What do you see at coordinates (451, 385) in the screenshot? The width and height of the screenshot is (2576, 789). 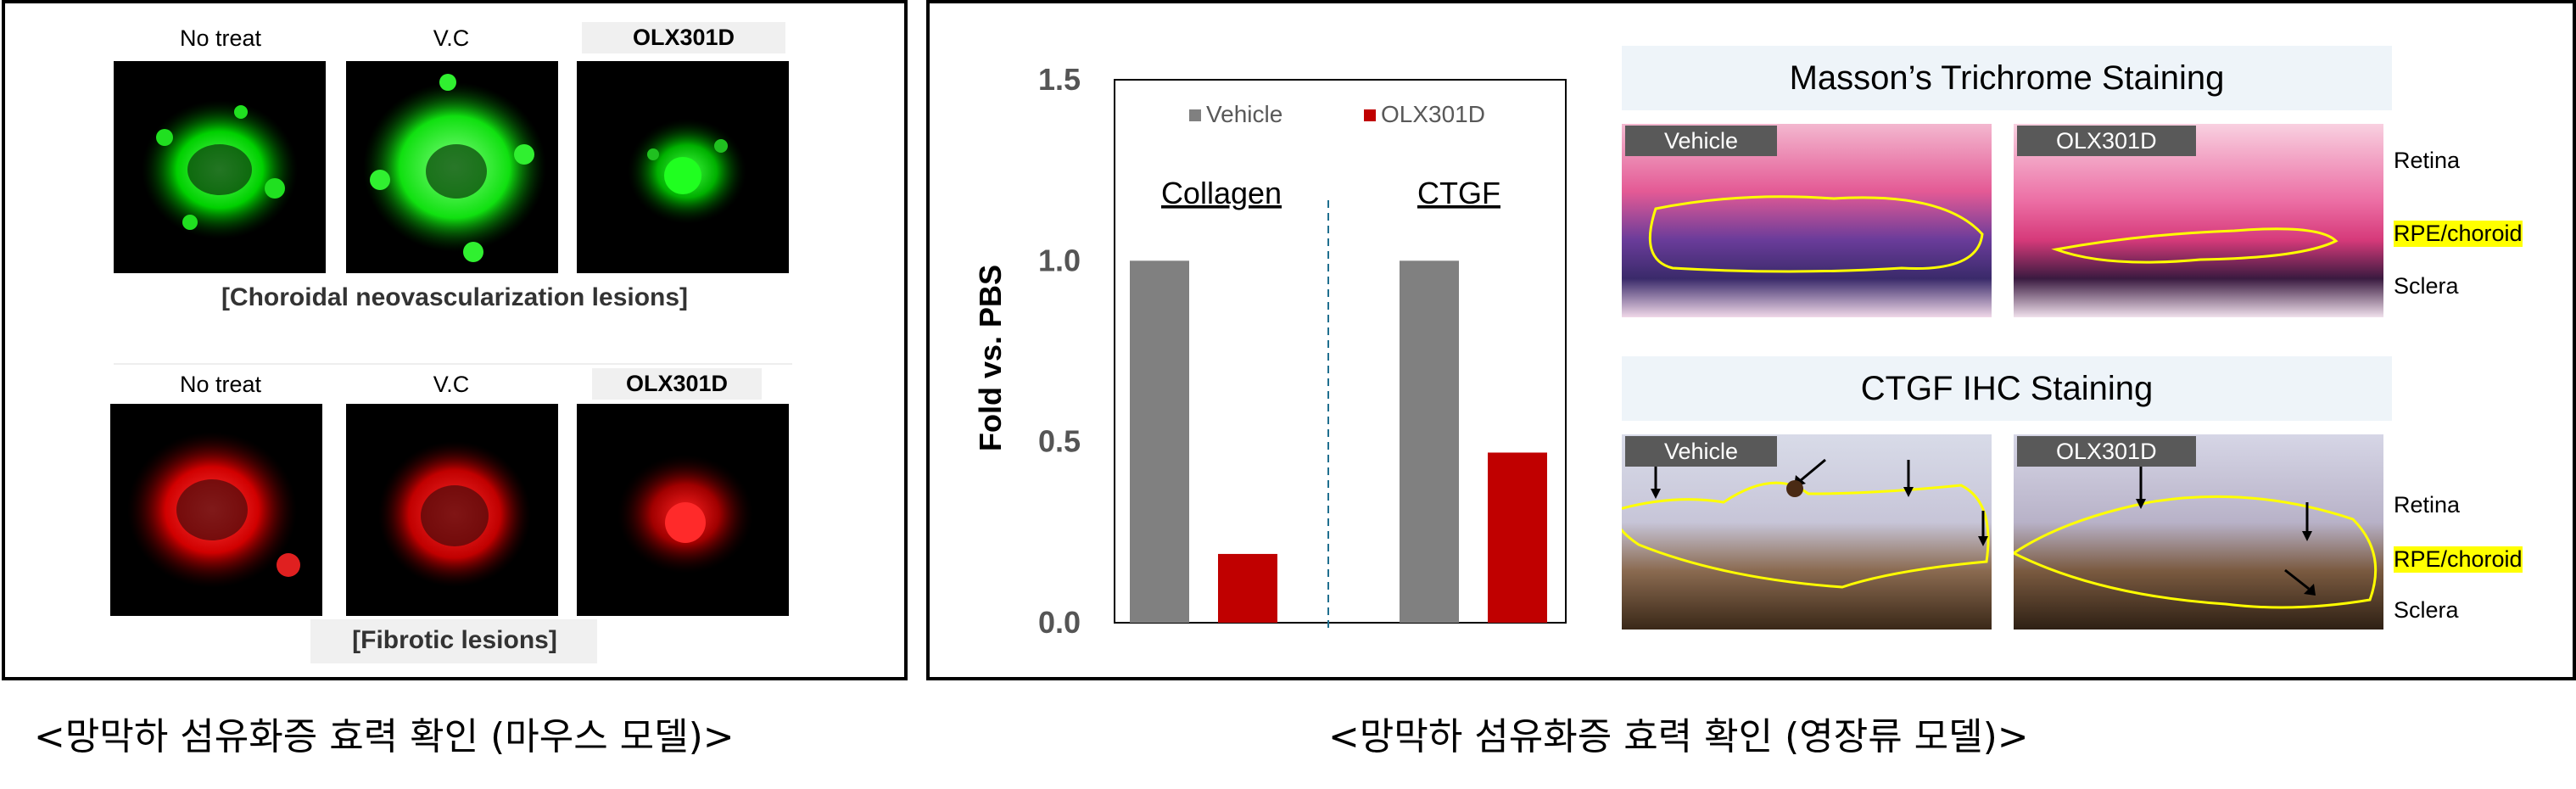 I see `row2-label-vc: V.C` at bounding box center [451, 385].